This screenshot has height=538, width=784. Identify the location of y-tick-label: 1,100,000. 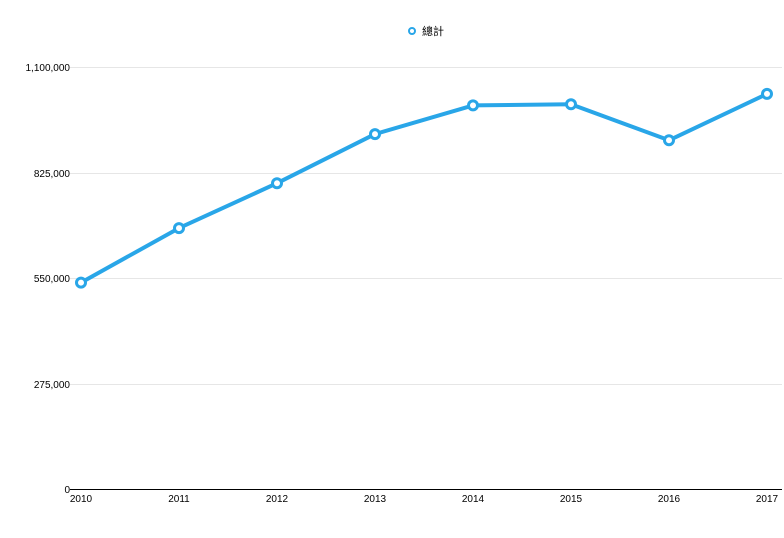
(48, 68).